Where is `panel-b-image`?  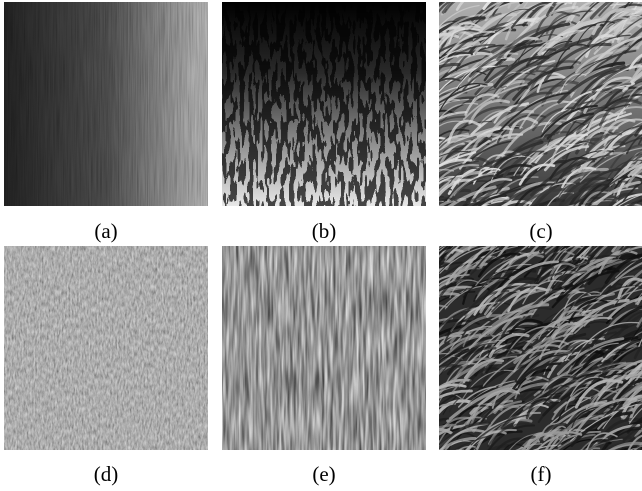 panel-b-image is located at coordinates (324, 104).